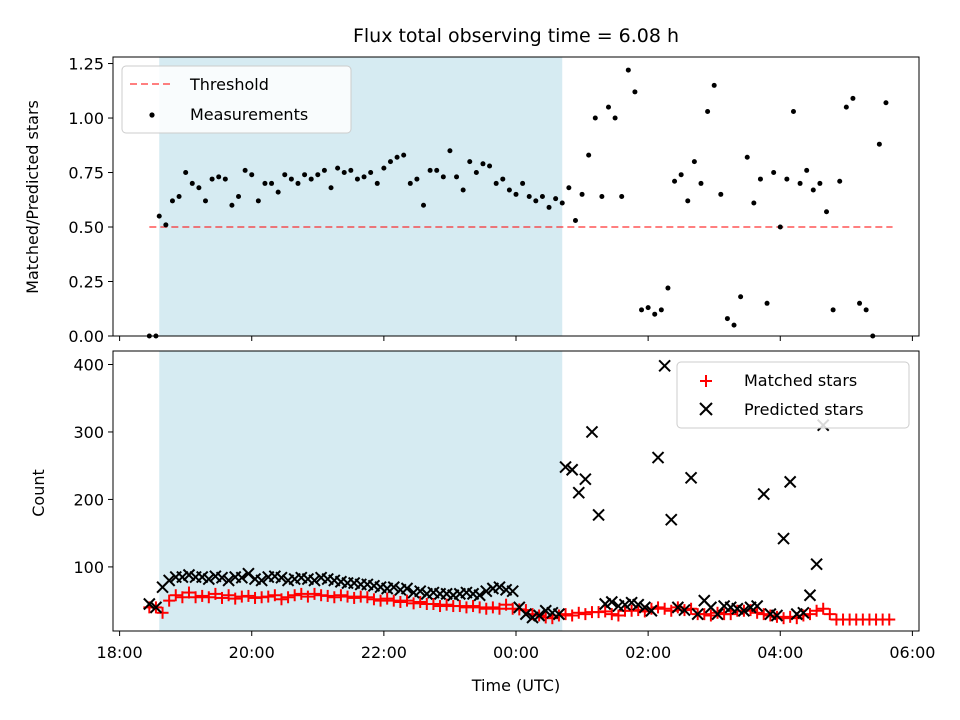  Describe the element at coordinates (86, 336) in the screenshot. I see `top-y-tick-label: 0.00` at that location.